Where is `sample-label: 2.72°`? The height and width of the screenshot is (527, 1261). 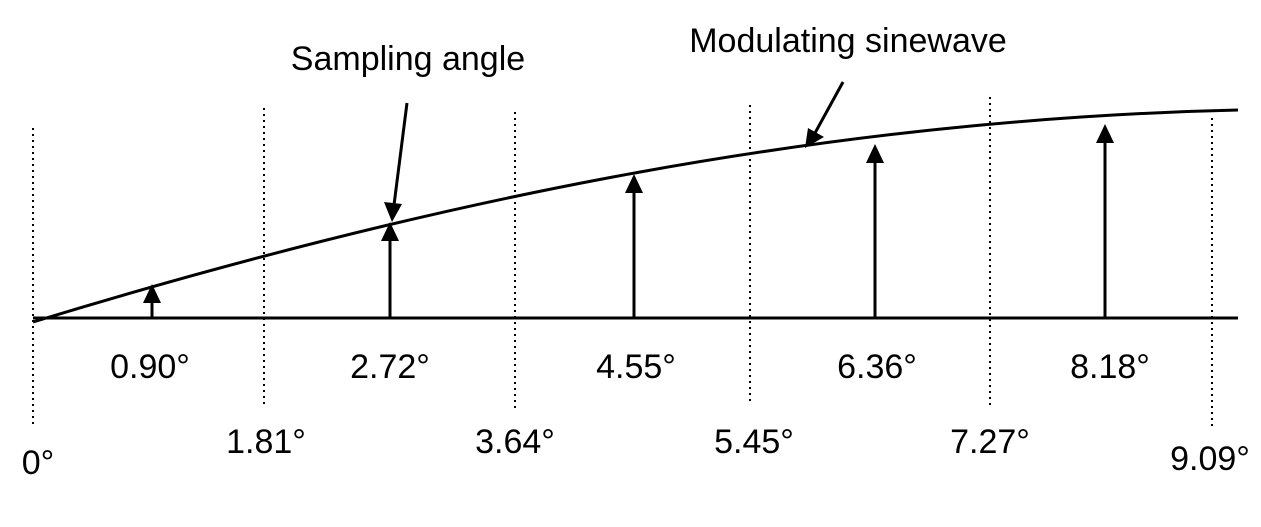 sample-label: 2.72° is located at coordinates (390, 367).